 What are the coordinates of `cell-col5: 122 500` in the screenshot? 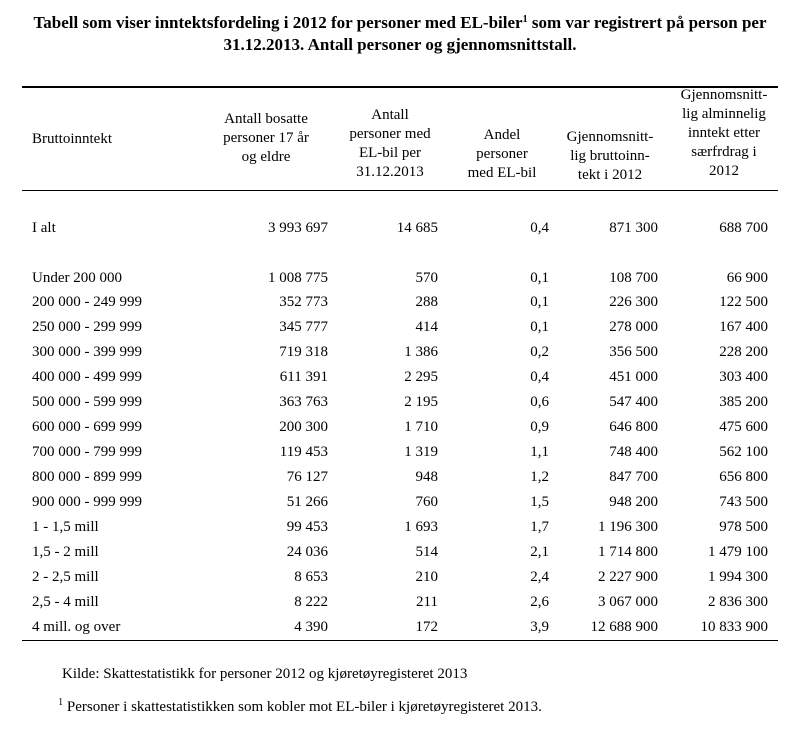 It's located at (743, 302).